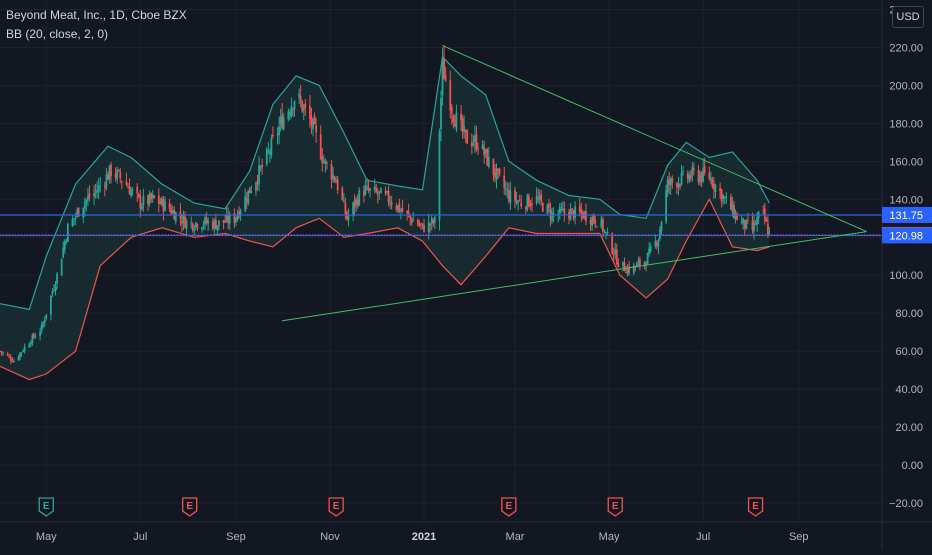 The width and height of the screenshot is (932, 555). I want to click on indicator-legend: BB (20, close, 2, 0), so click(57, 34).